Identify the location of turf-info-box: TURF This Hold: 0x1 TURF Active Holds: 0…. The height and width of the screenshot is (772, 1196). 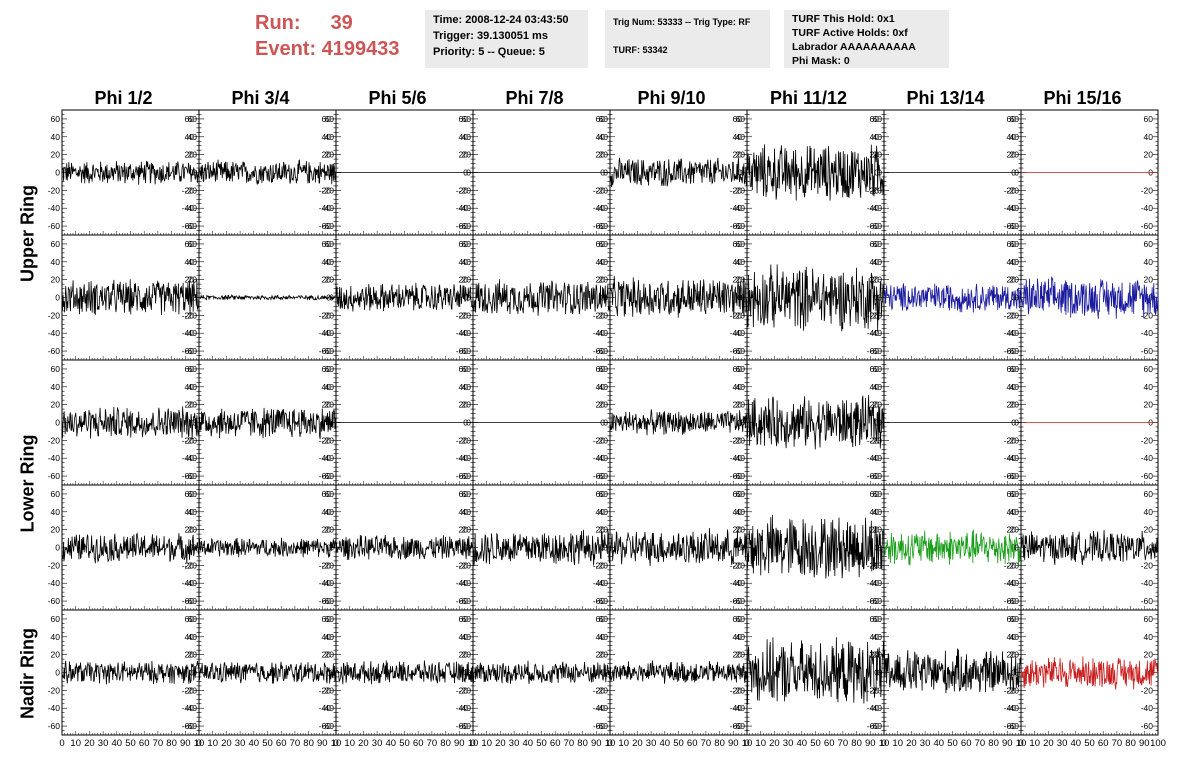
(866, 39).